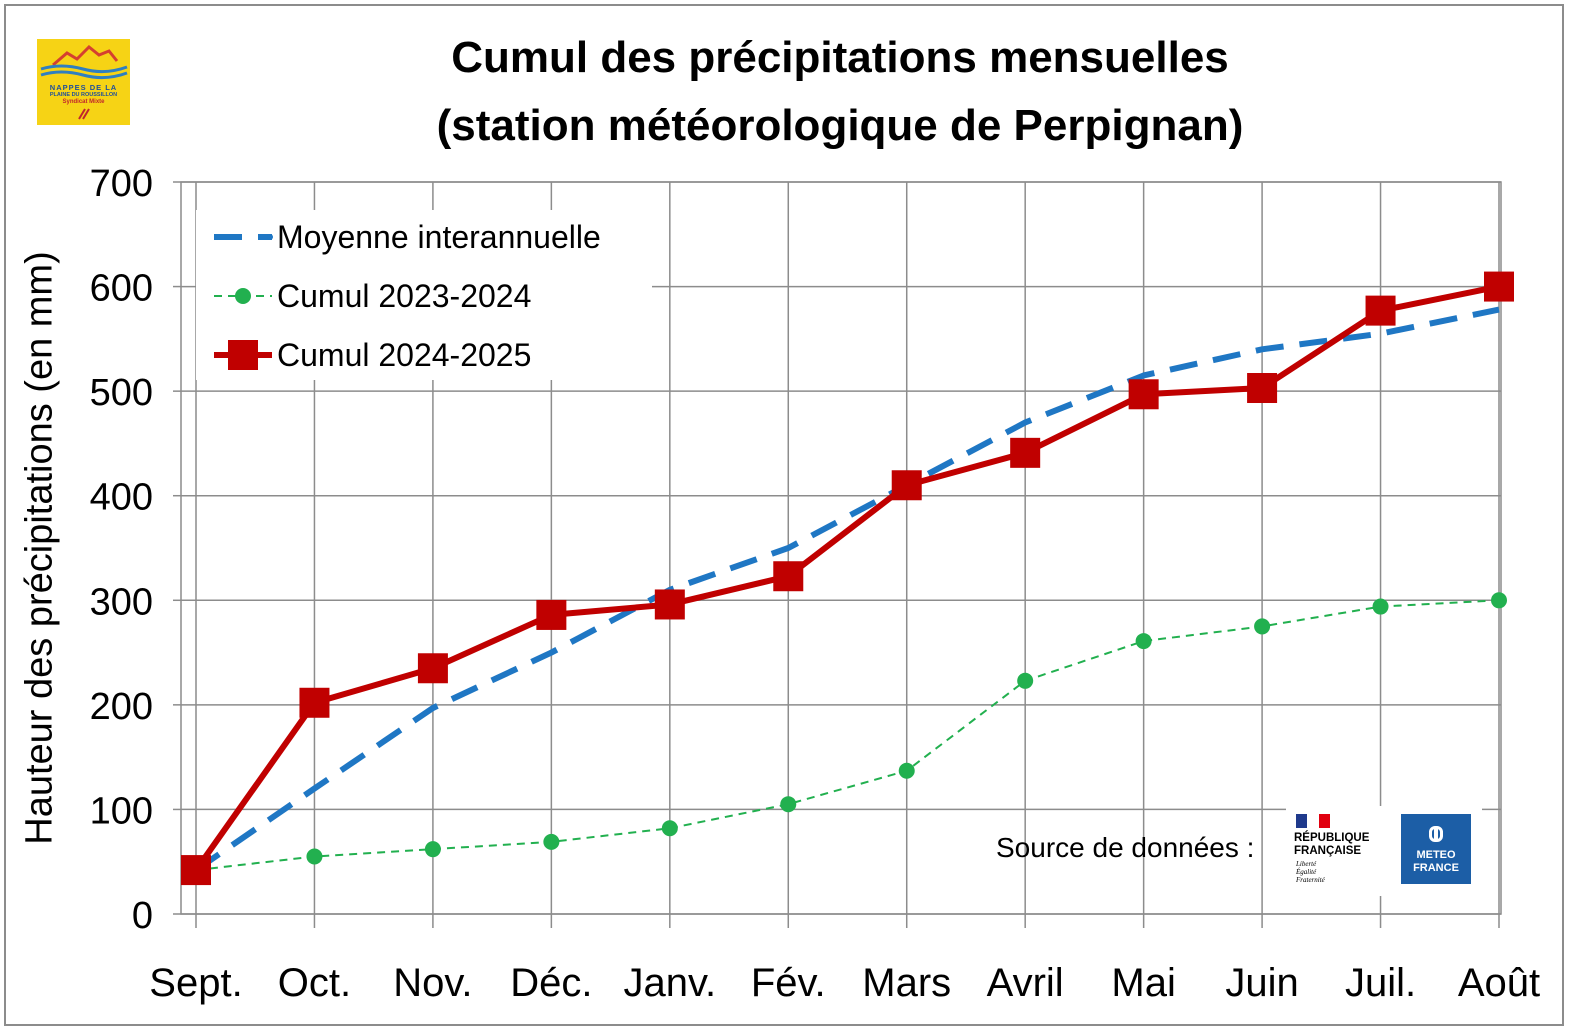 The width and height of the screenshot is (1572, 1033). I want to click on x-tick-label: Mai, so click(1143, 983).